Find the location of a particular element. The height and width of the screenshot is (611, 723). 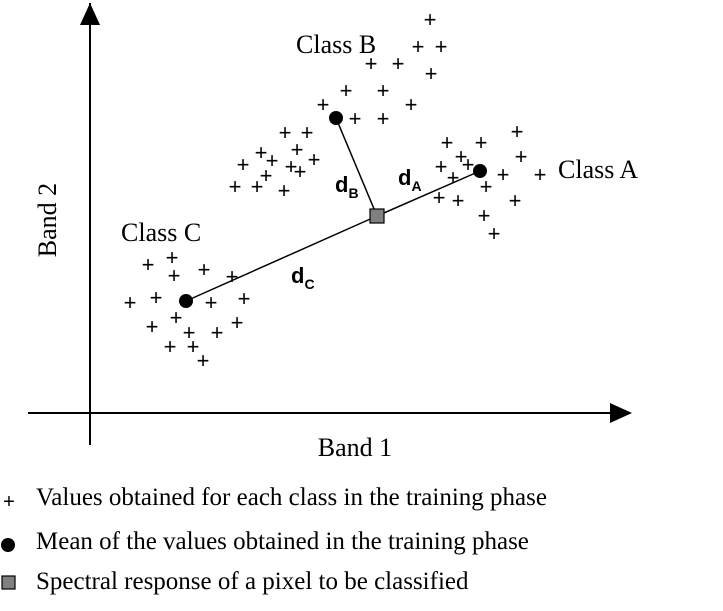

distance-line-a is located at coordinates (428, 193).